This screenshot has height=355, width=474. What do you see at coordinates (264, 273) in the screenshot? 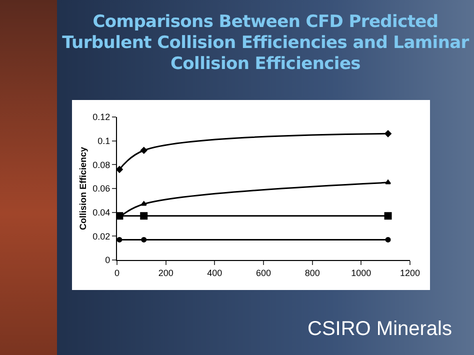
I see `x-tick-label: 600` at bounding box center [264, 273].